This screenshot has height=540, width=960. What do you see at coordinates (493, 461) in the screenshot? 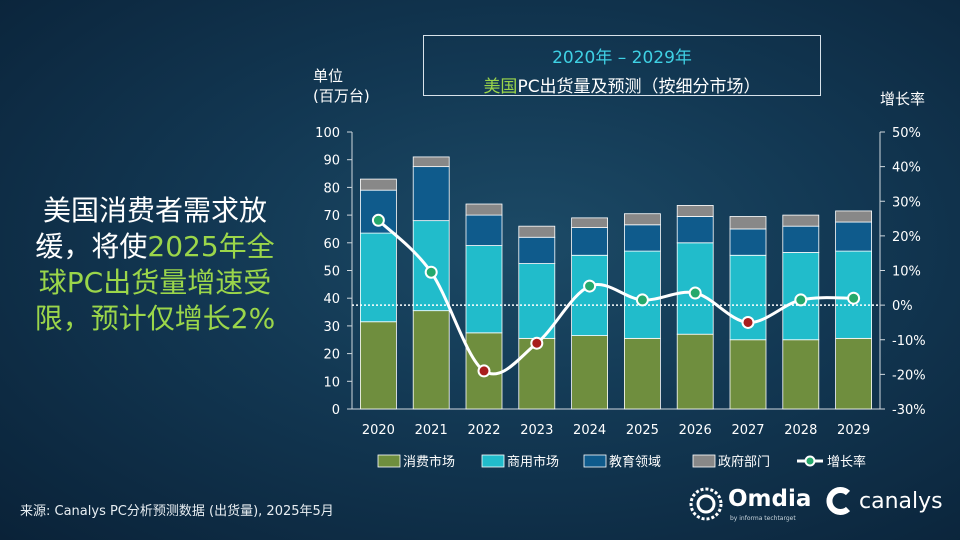
I see `legend-swatch-commercial` at bounding box center [493, 461].